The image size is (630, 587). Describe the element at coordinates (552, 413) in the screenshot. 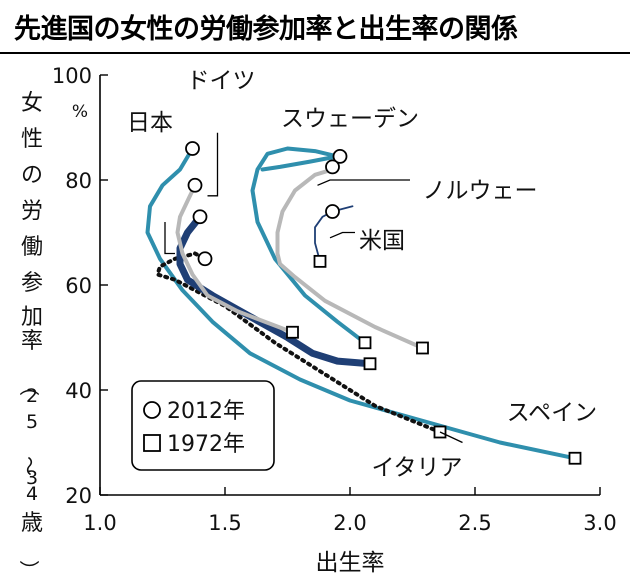

I see `country-label: スペイン` at that location.